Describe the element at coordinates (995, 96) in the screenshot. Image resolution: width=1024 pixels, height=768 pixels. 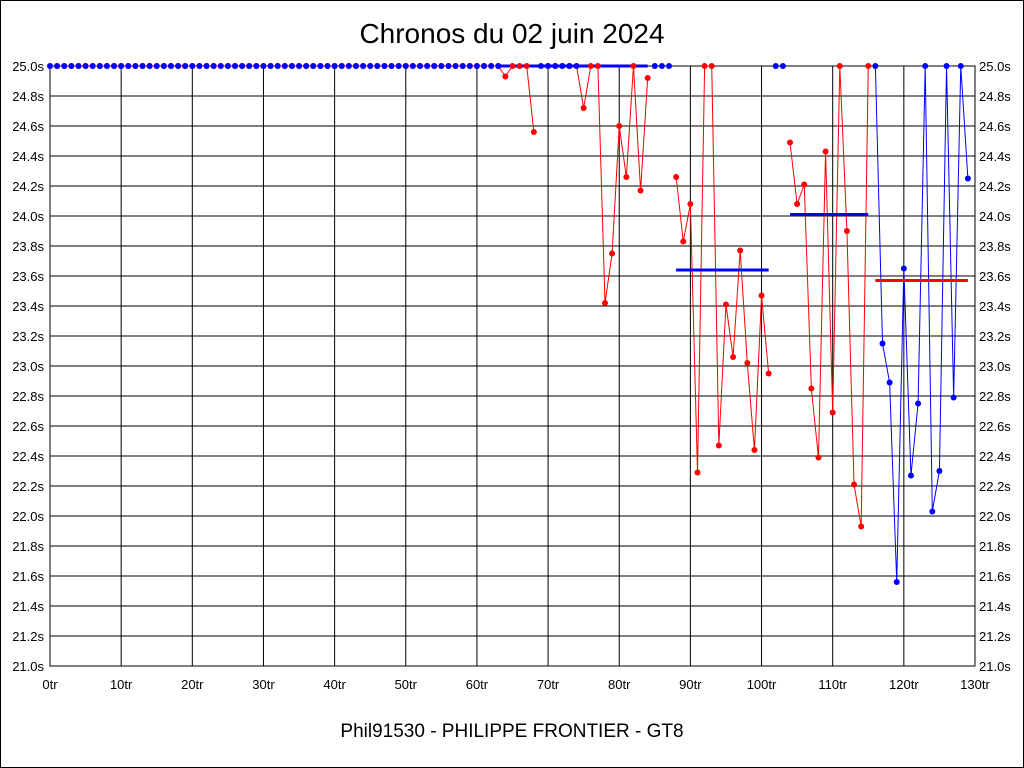
I see `y-tick-label-right: 24.8s` at that location.